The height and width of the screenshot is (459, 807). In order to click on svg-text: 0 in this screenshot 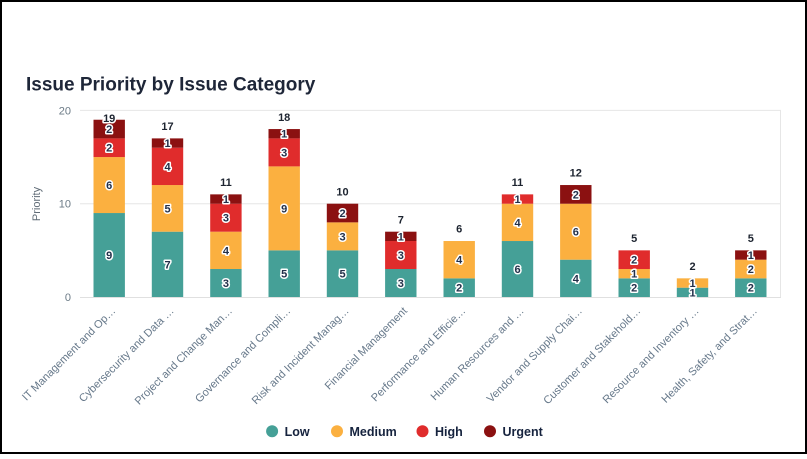, I will do `click(68, 298)`.